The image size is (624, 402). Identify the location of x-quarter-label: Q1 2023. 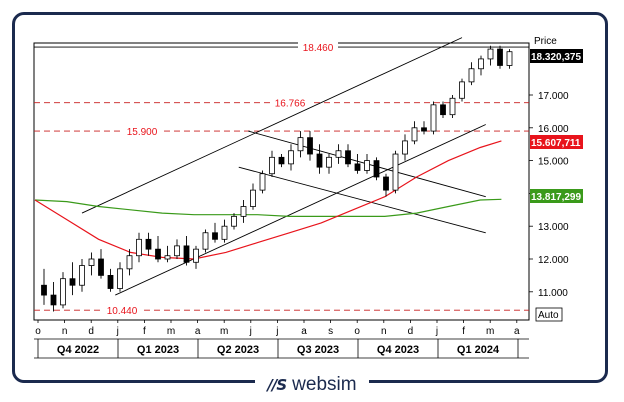
(158, 350).